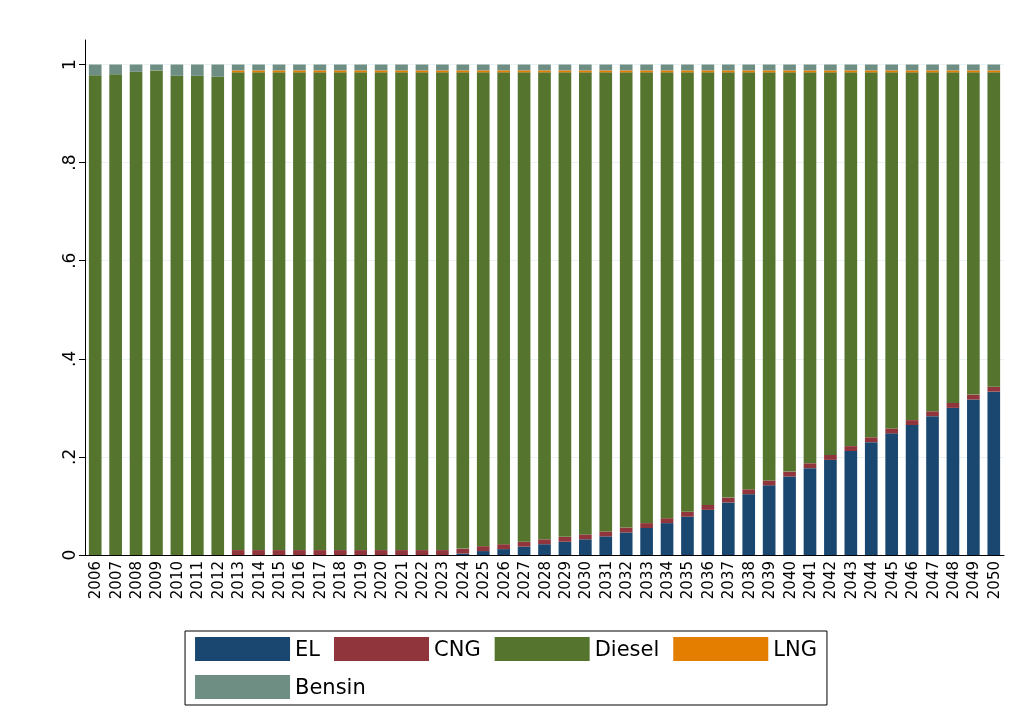 The image size is (1012, 713). I want to click on x-tick-label: 2006, so click(95, 580).